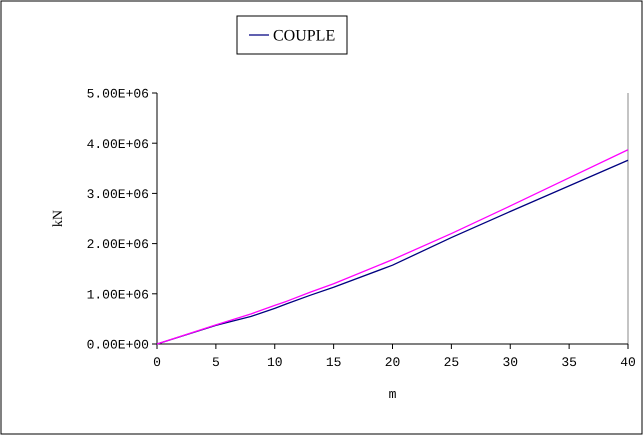 This screenshot has width=644, height=436. I want to click on x-tick-label: 35, so click(569, 362).